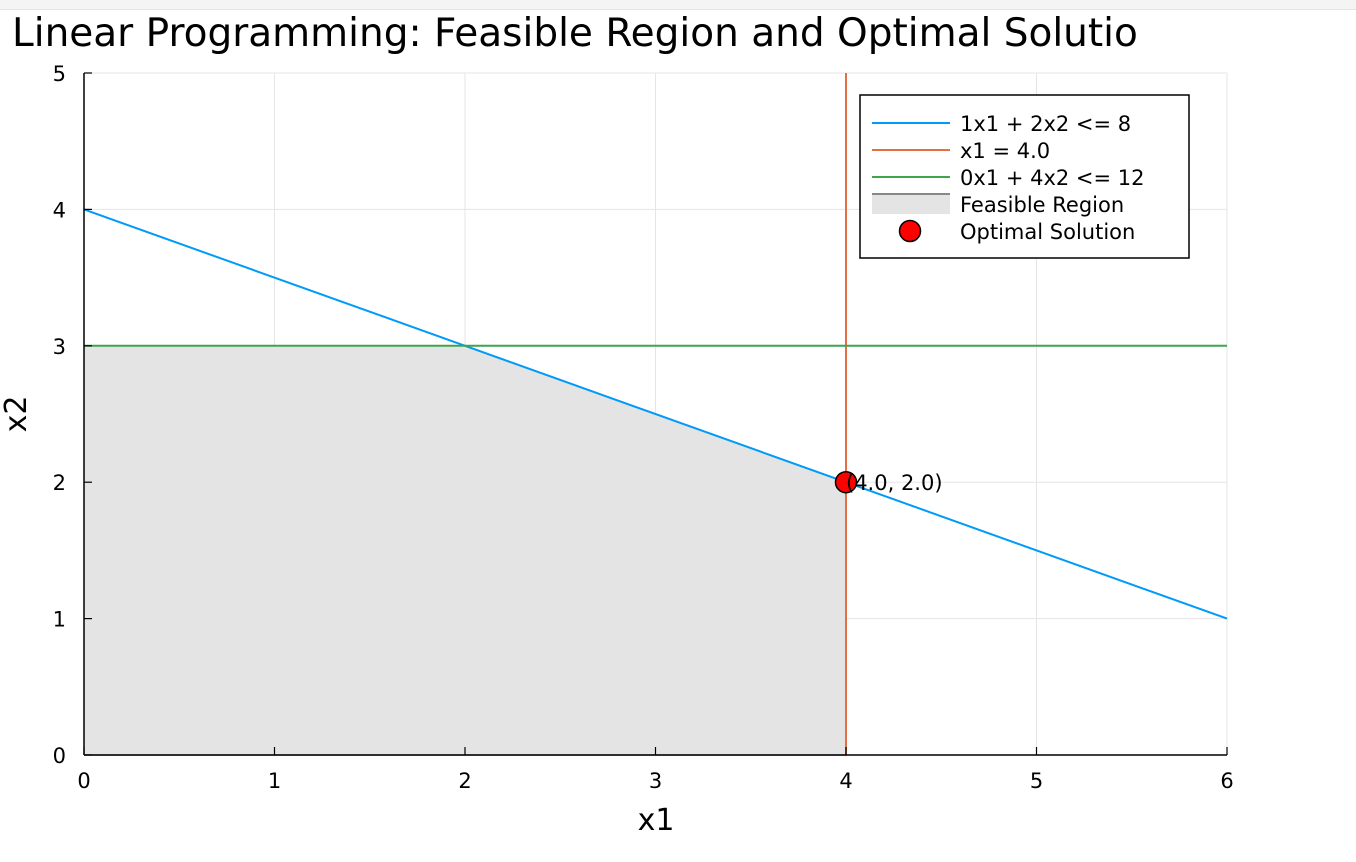 This screenshot has height=862, width=1356. I want to click on x-axis-label: x1, so click(656, 820).